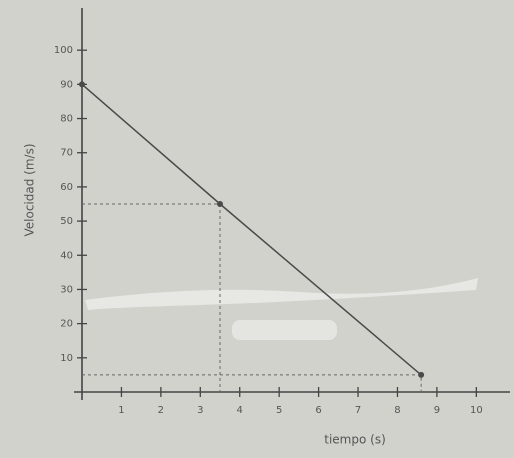 The height and width of the screenshot is (458, 514). What do you see at coordinates (66, 153) in the screenshot?
I see `y-tick-label: 70` at bounding box center [66, 153].